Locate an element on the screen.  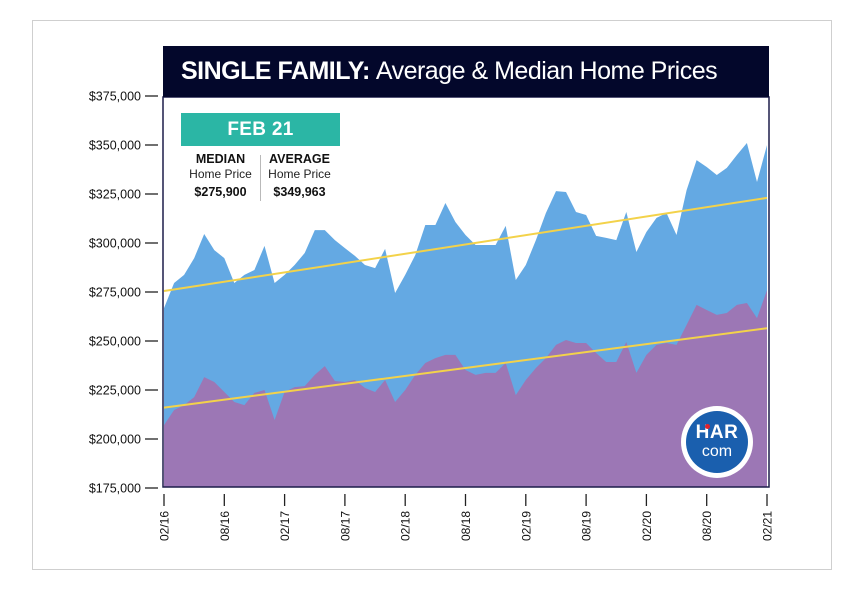
average-summary: AVERAGE Home Price $349,963 is located at coordinates (299, 176).